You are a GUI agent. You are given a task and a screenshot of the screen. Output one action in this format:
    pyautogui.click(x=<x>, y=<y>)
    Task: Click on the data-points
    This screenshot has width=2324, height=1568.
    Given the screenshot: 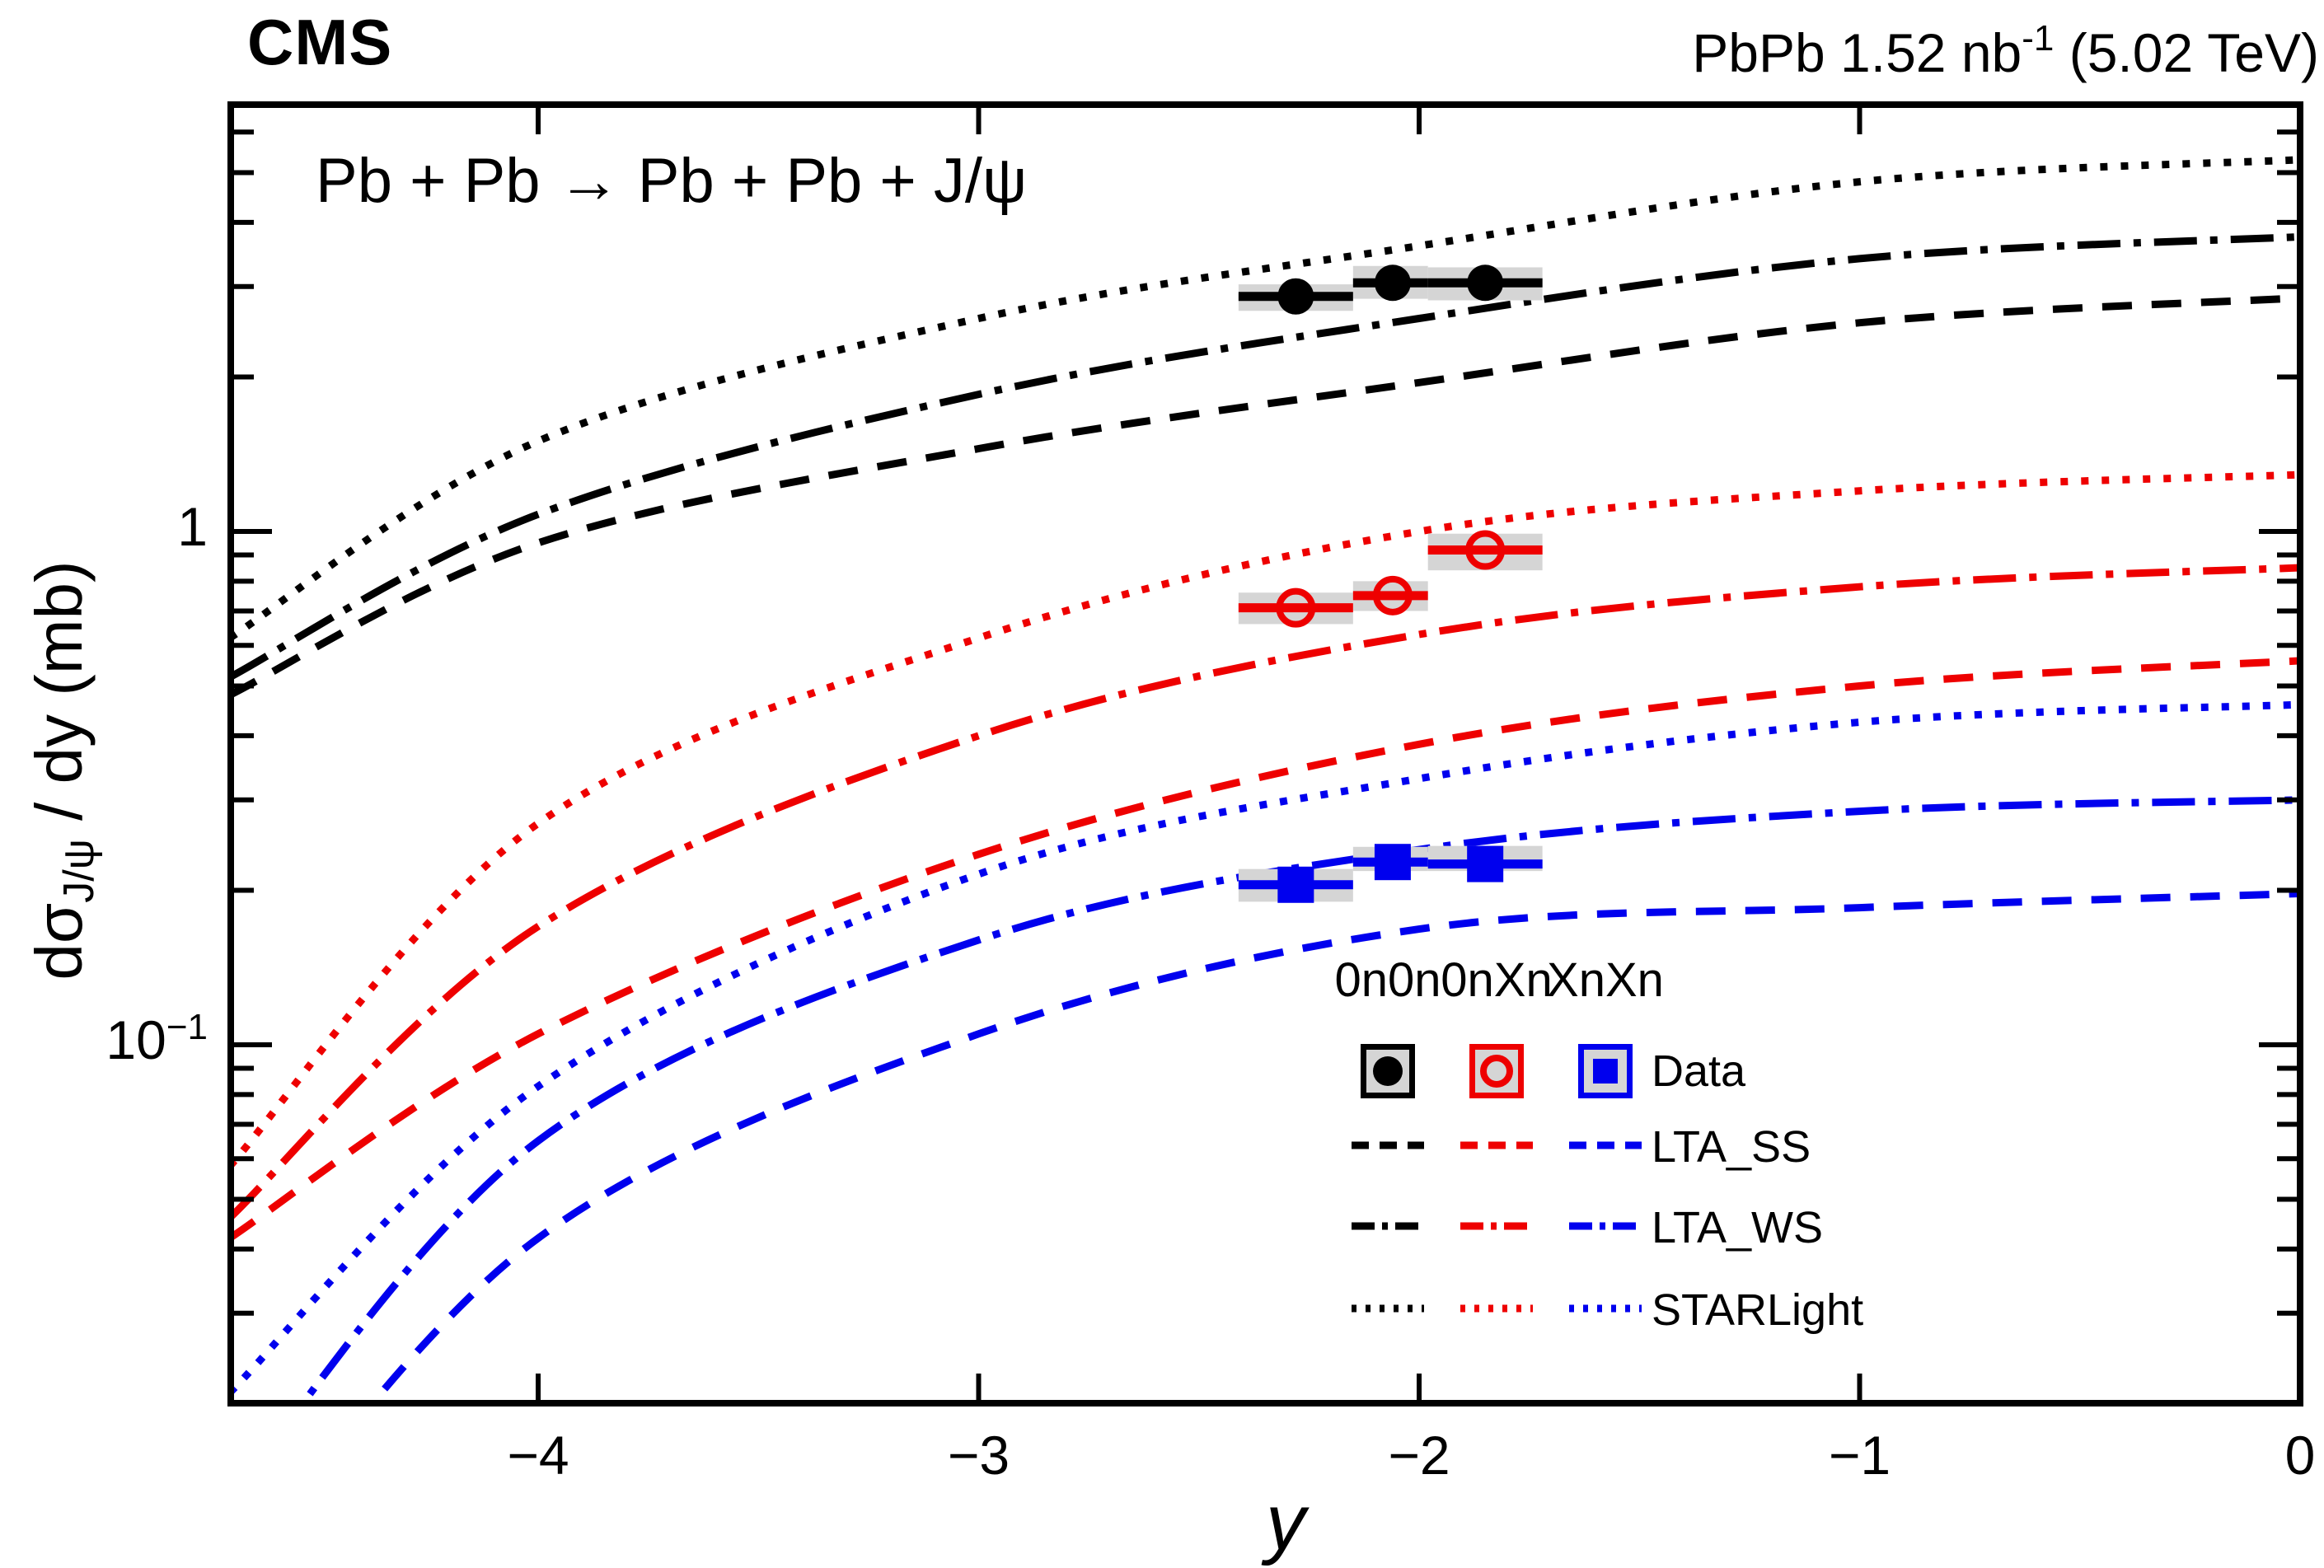 What is the action you would take?
    pyautogui.click(x=1390, y=583)
    